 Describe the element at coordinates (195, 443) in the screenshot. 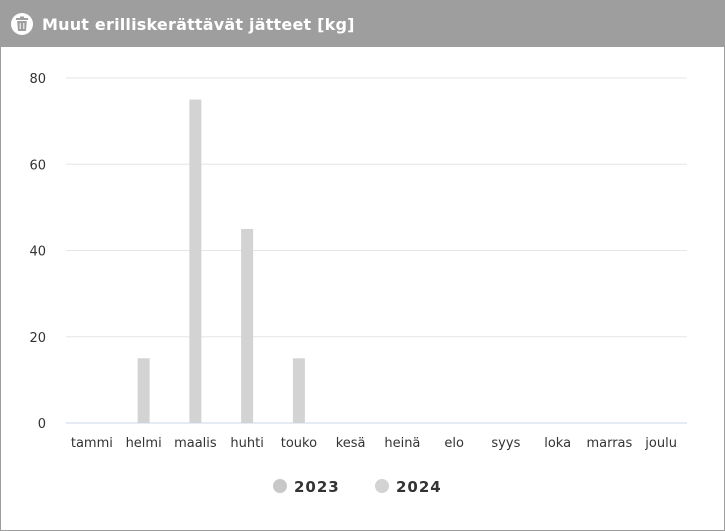

I see `x-tick-label: maalis` at that location.